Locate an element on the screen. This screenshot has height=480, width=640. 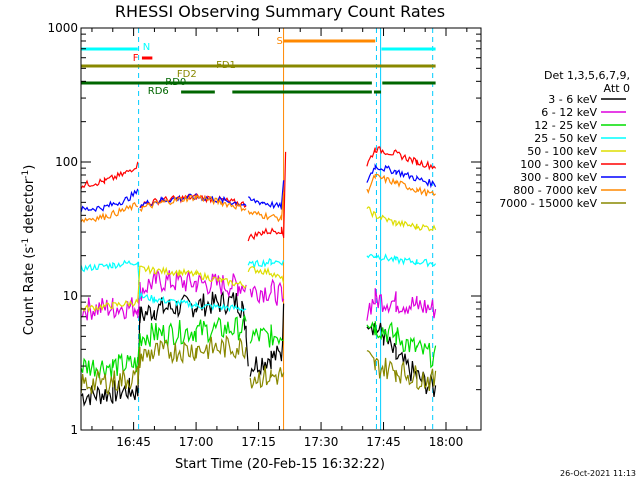
x-tick-label-5: 18:00 is located at coordinates (446, 442).